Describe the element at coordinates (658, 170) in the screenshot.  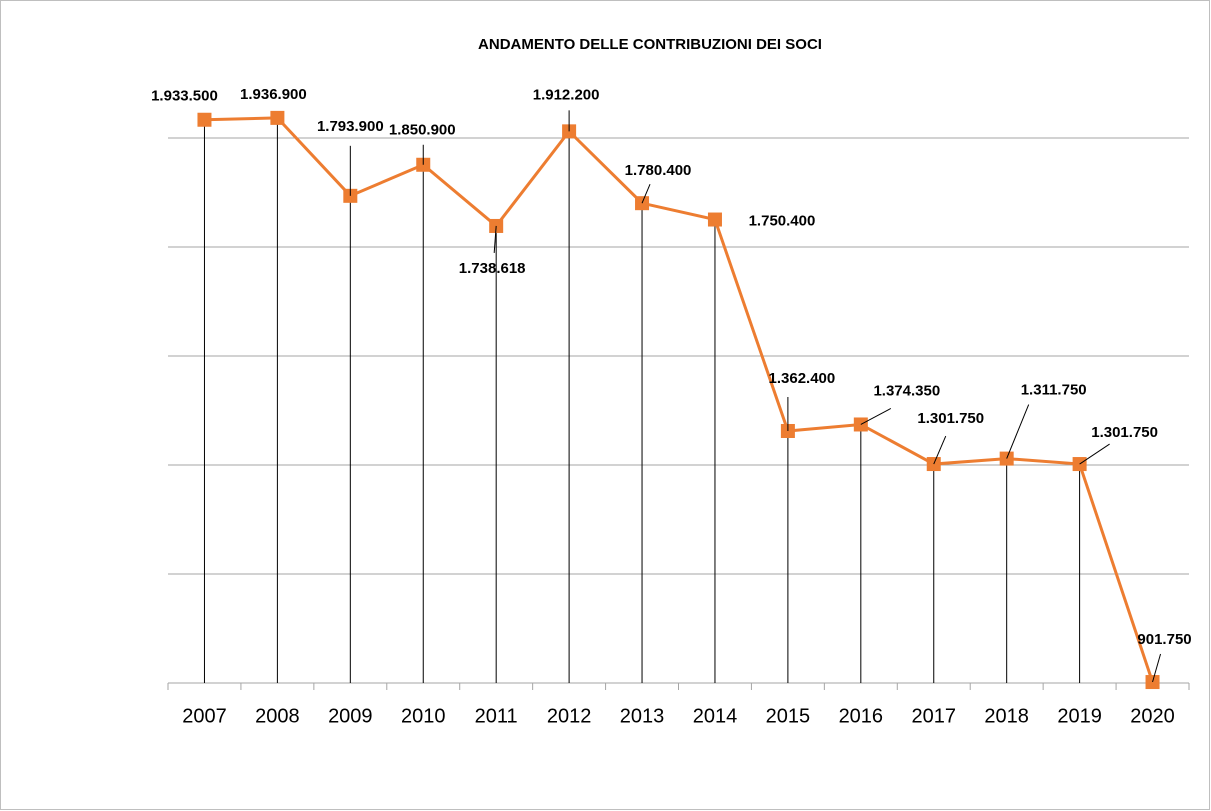
I see `data-label: 1.780.400` at that location.